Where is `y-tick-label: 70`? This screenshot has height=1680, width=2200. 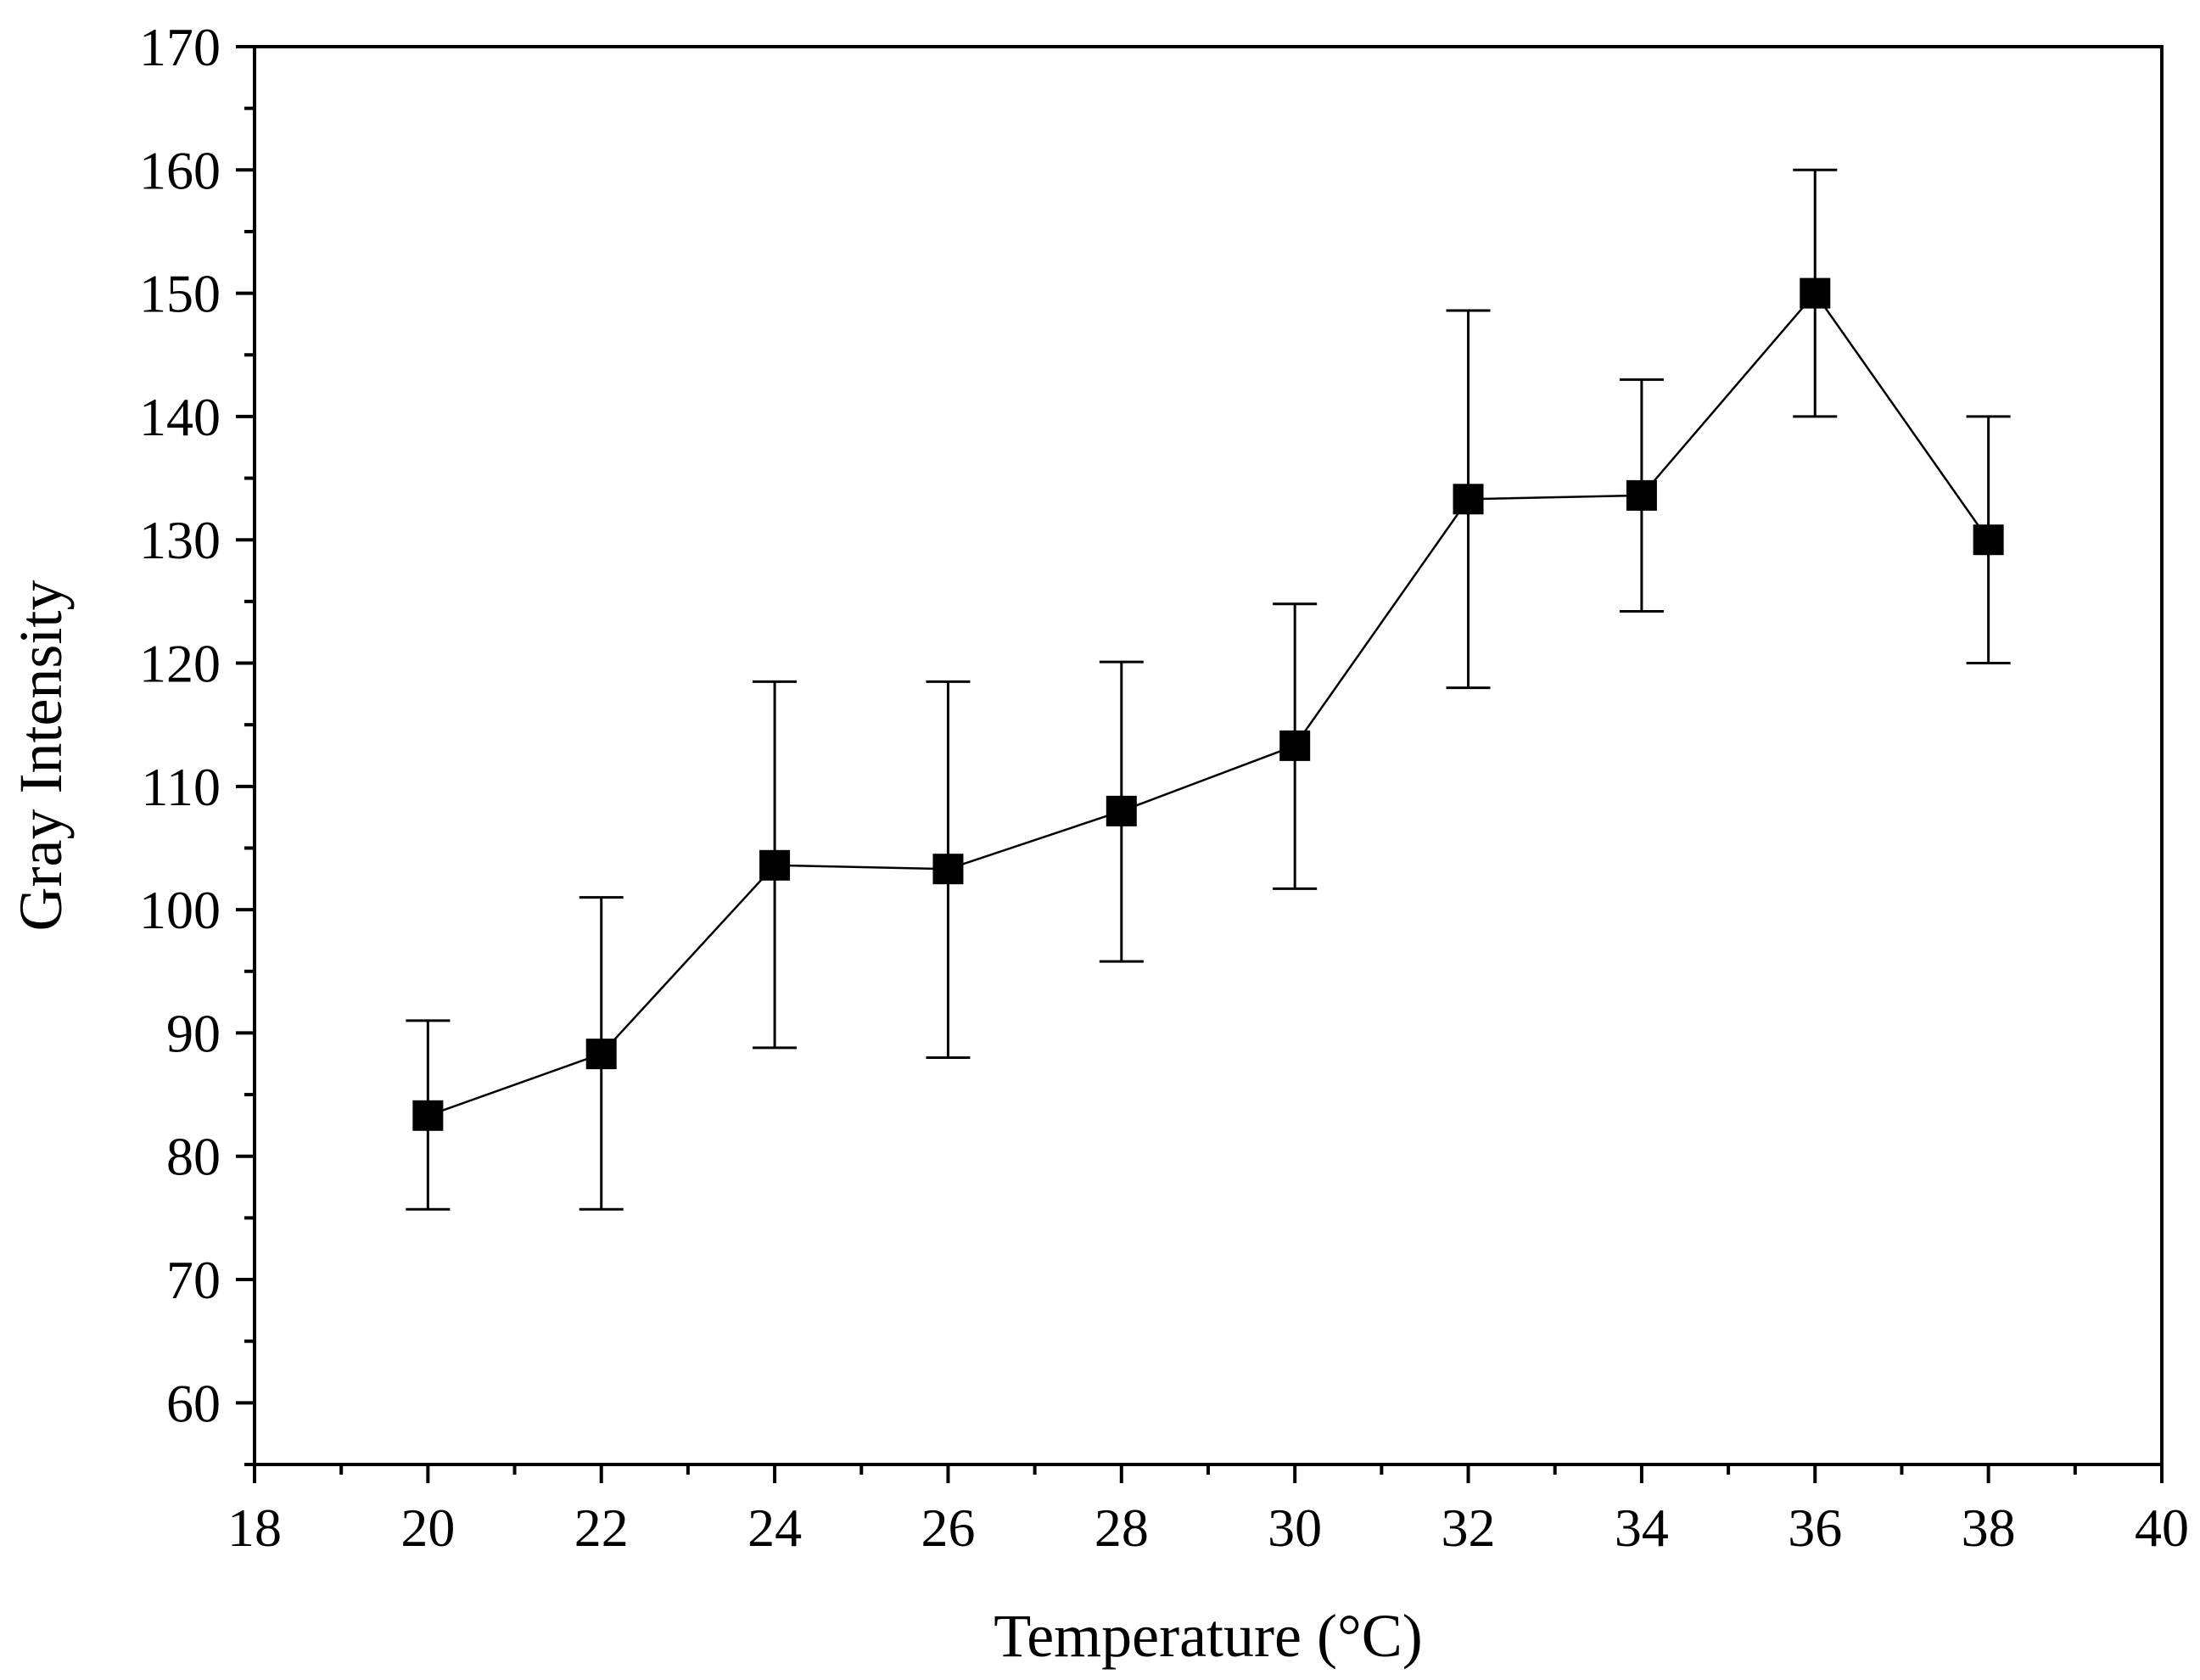
y-tick-label: 70 is located at coordinates (193, 1280).